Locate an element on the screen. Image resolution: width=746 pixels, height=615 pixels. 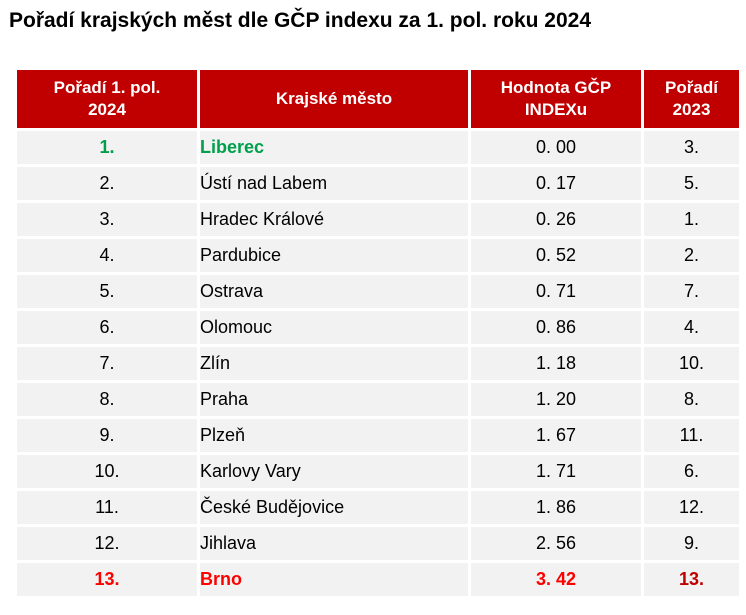
prev-rank-cell: 6. is located at coordinates (691, 471).